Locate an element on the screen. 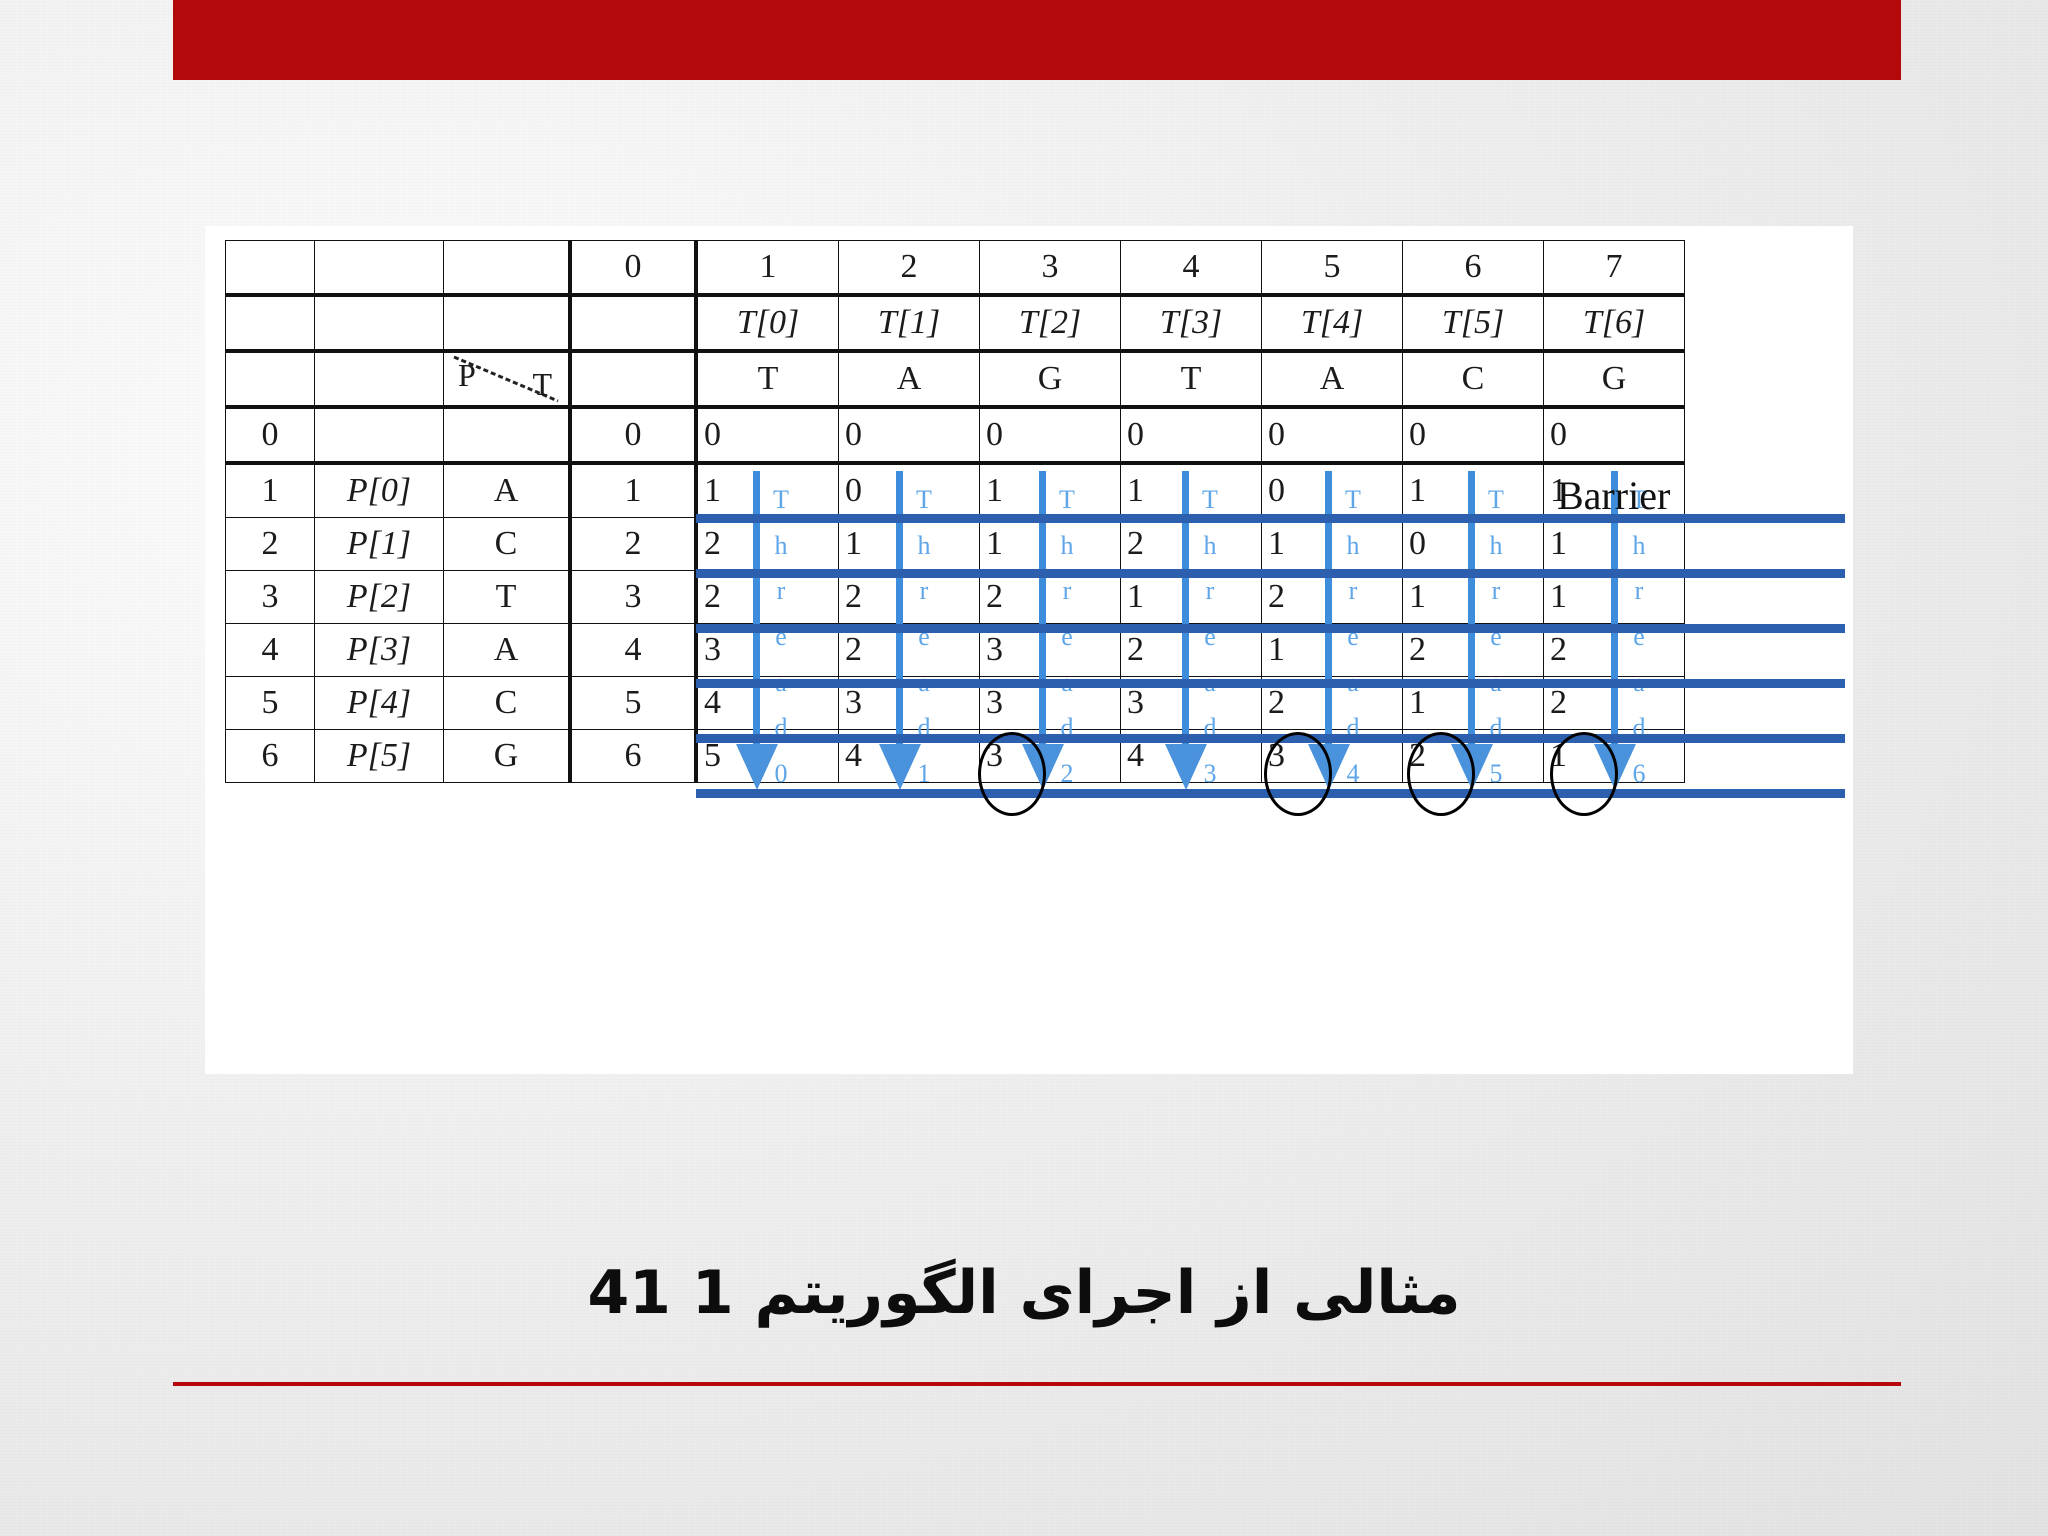  col-tref-header: T[1] is located at coordinates (909, 323).